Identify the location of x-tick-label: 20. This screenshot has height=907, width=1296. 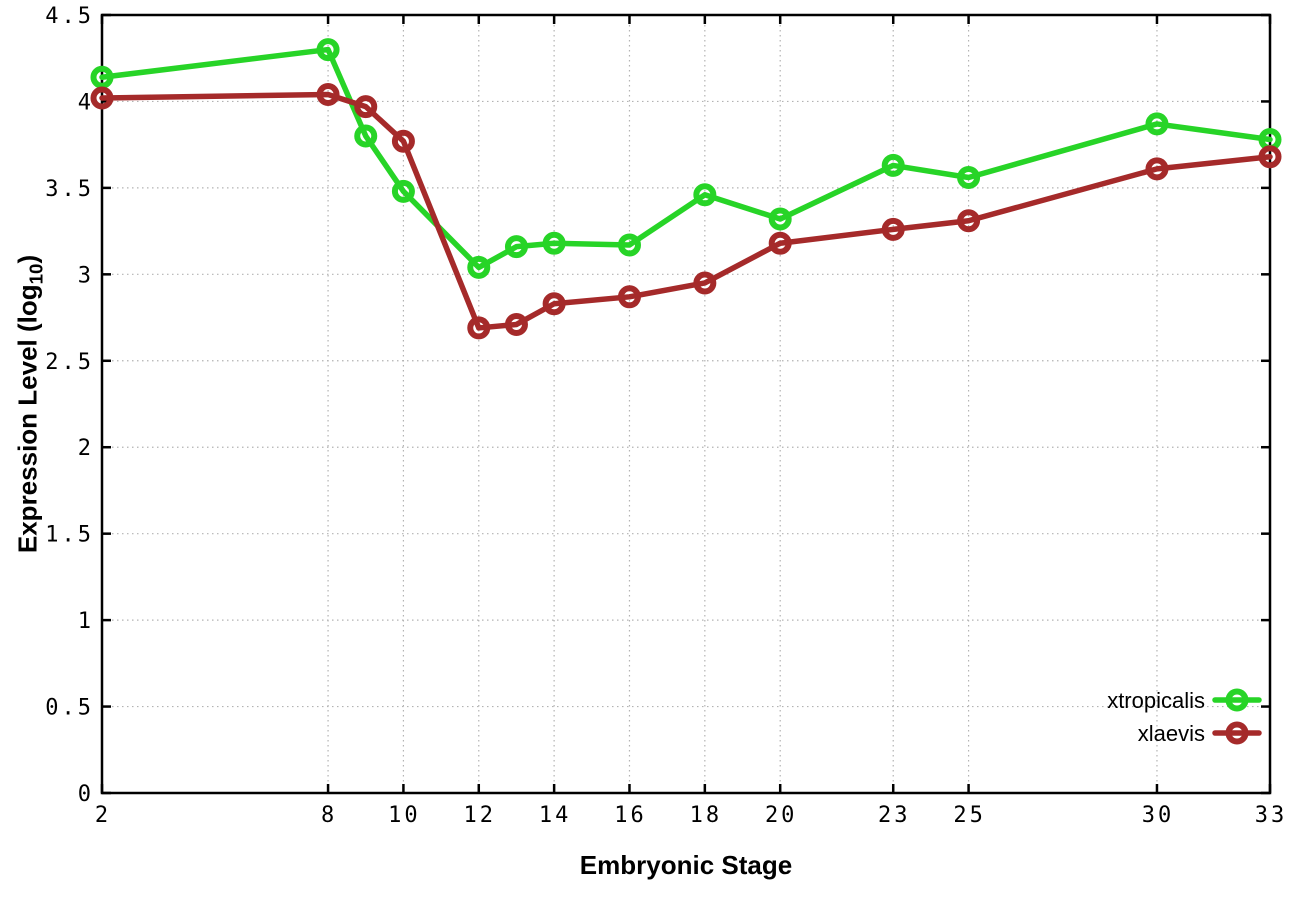
(781, 815).